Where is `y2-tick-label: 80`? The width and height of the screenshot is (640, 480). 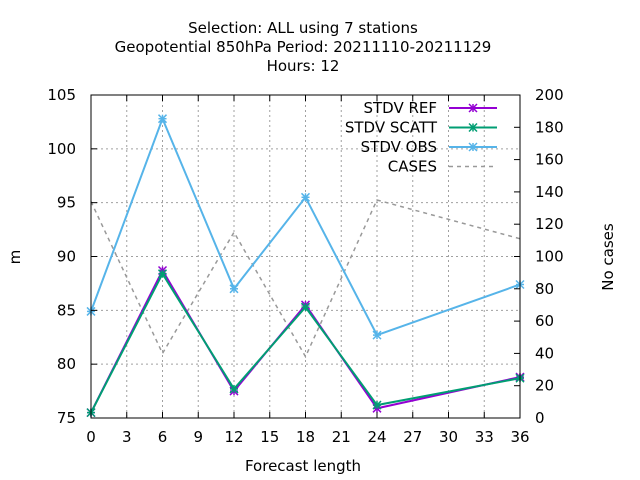 y2-tick-label: 80 is located at coordinates (544, 289).